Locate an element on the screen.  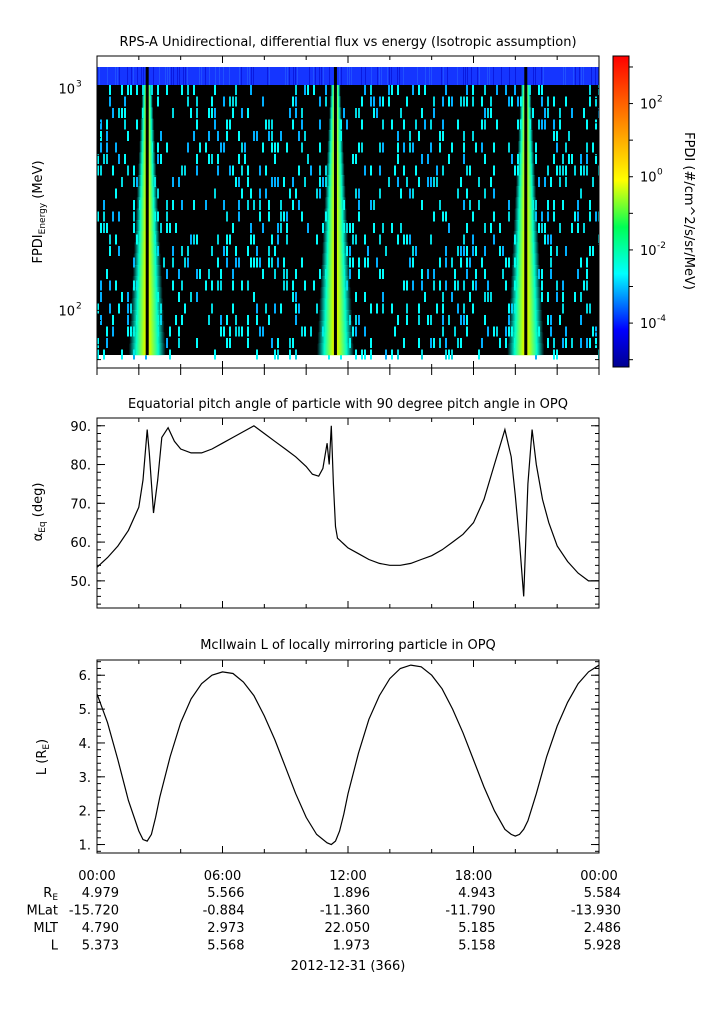
panel3-y-axis: 1. 2. 3. 4. 5. 6. is located at coordinates (339, 757).